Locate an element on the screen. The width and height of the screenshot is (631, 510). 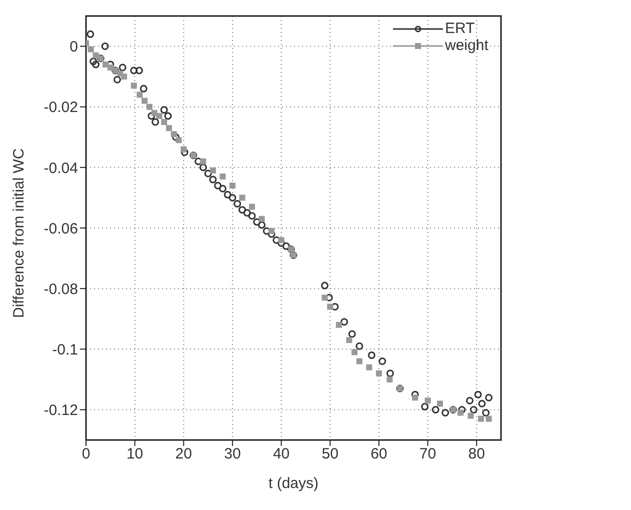
x-tick-label: 20 is located at coordinates (183, 454).